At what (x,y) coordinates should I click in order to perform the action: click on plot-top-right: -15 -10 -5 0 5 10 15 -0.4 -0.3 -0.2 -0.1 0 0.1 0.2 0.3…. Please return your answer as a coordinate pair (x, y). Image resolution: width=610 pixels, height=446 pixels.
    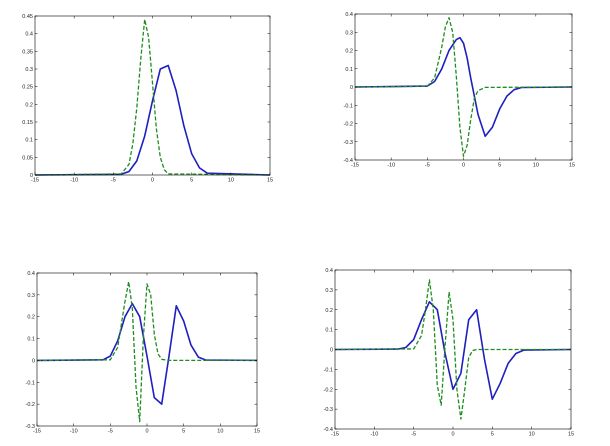
    Looking at the image, I should click on (460, 90).